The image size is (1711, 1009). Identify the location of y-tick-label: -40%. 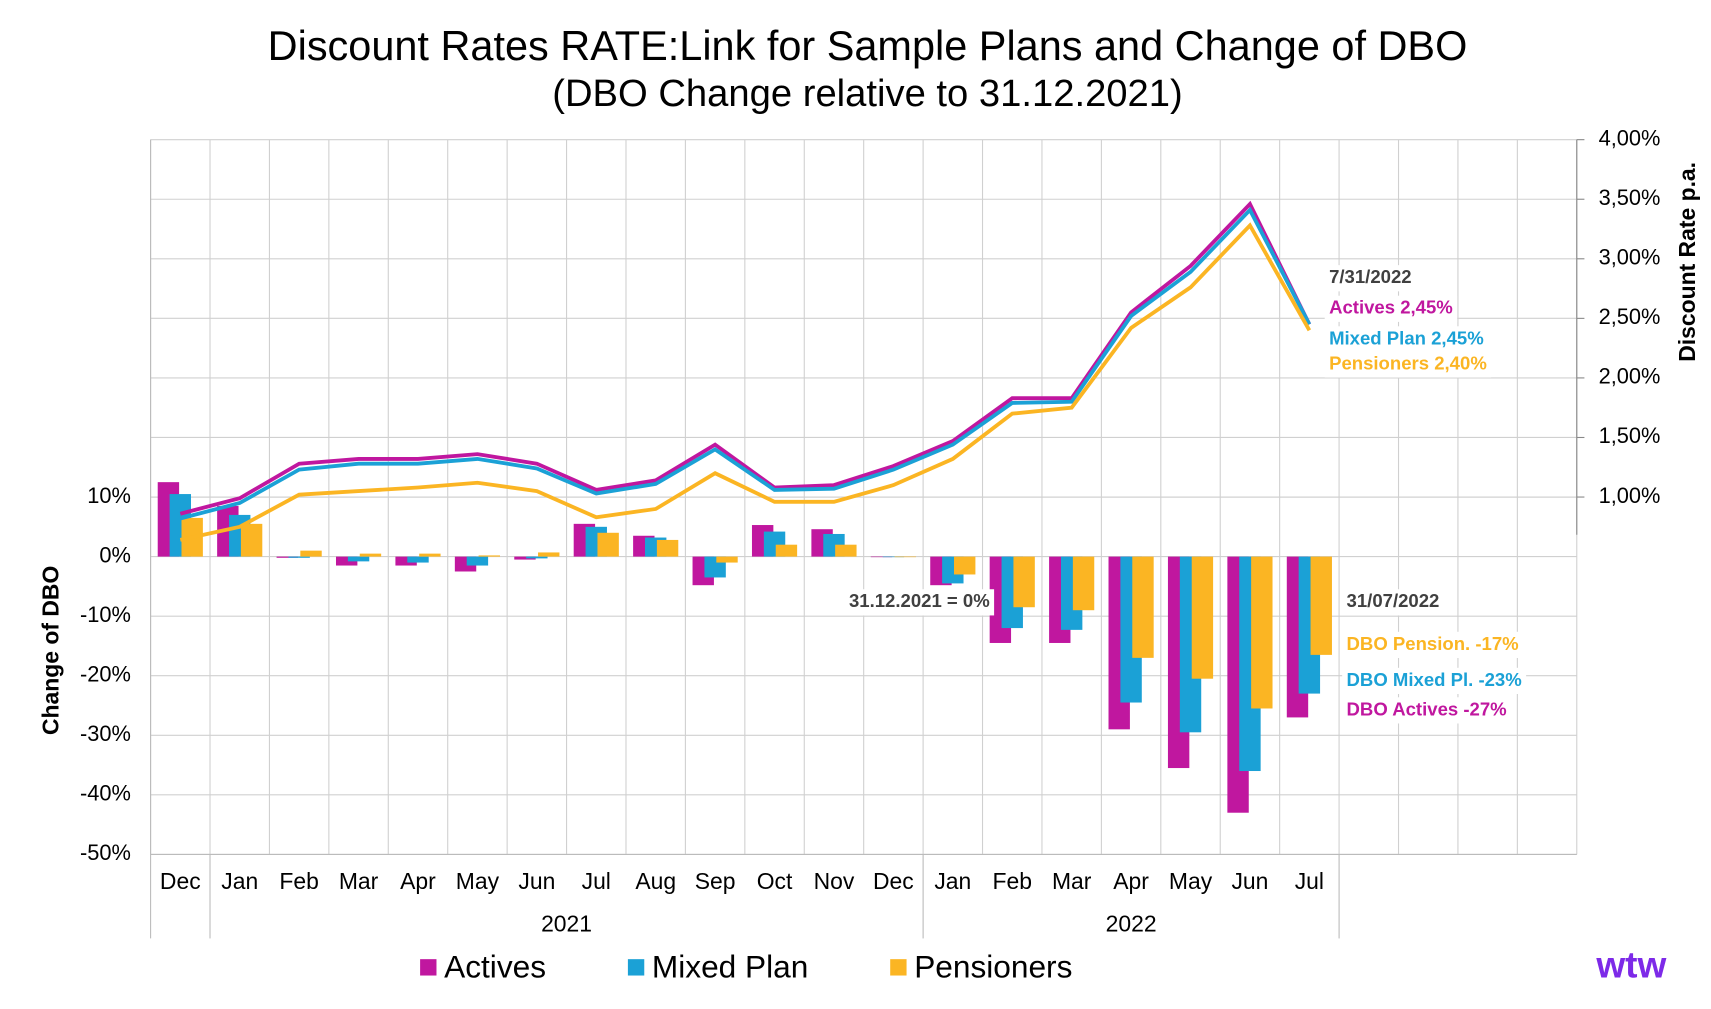
(105, 793).